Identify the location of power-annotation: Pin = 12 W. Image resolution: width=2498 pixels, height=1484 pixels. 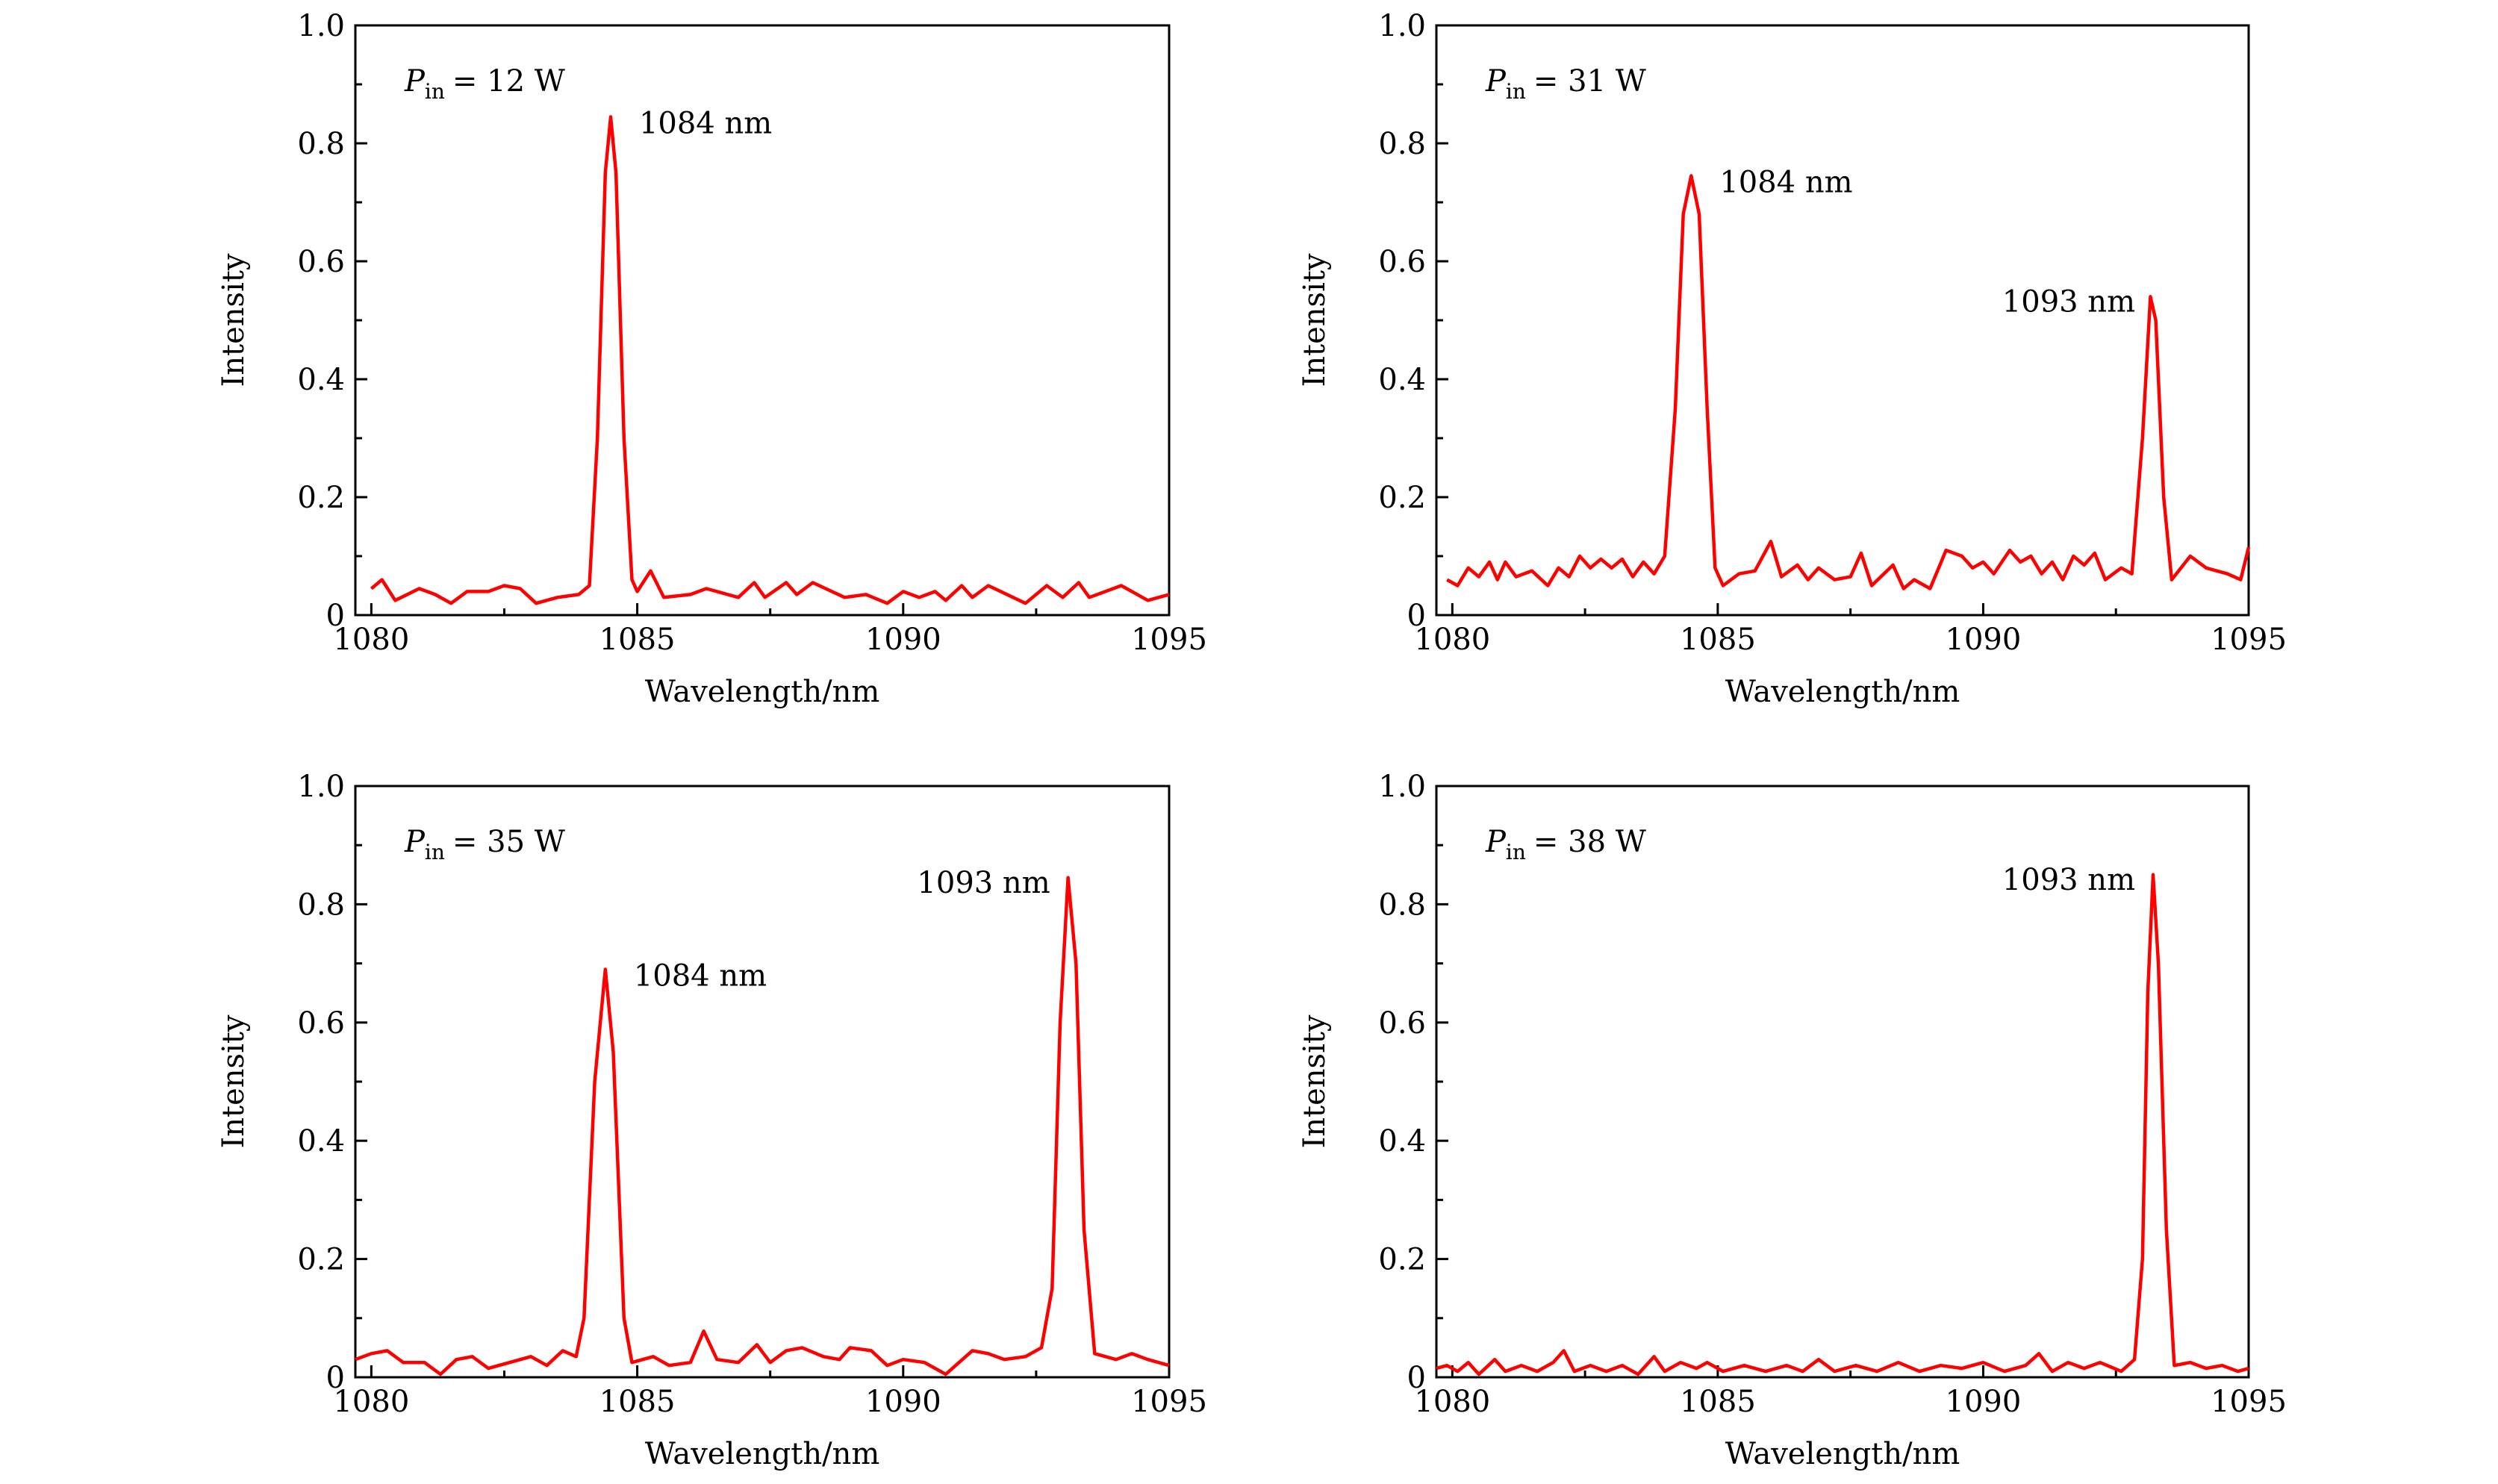
(484, 84).